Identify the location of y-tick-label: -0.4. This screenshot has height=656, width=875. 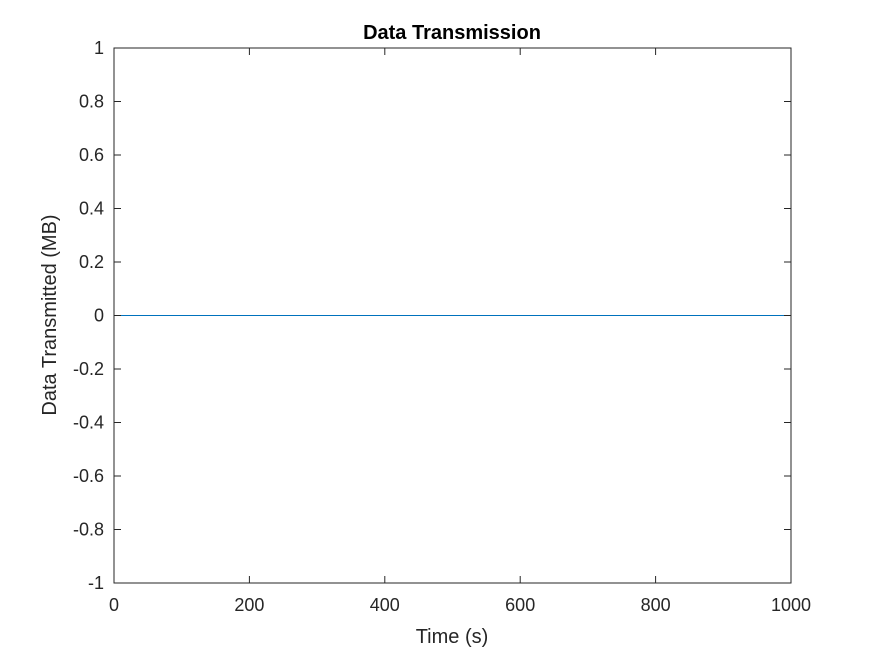
(88, 423).